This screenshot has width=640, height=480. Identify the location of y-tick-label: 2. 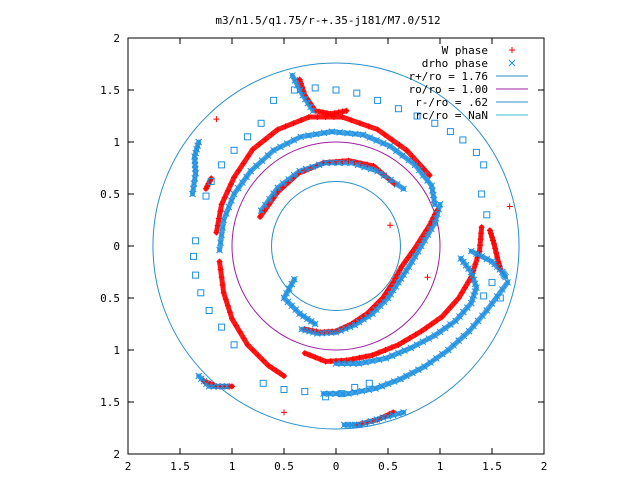
(116, 38).